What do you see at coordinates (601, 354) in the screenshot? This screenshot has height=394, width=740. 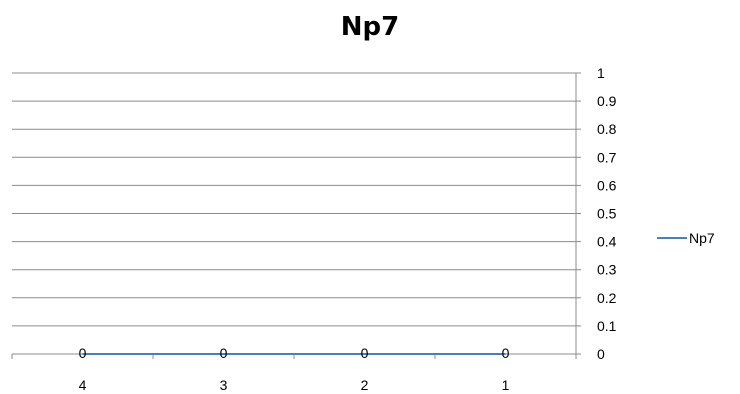 I see `y-tick-label: 0` at bounding box center [601, 354].